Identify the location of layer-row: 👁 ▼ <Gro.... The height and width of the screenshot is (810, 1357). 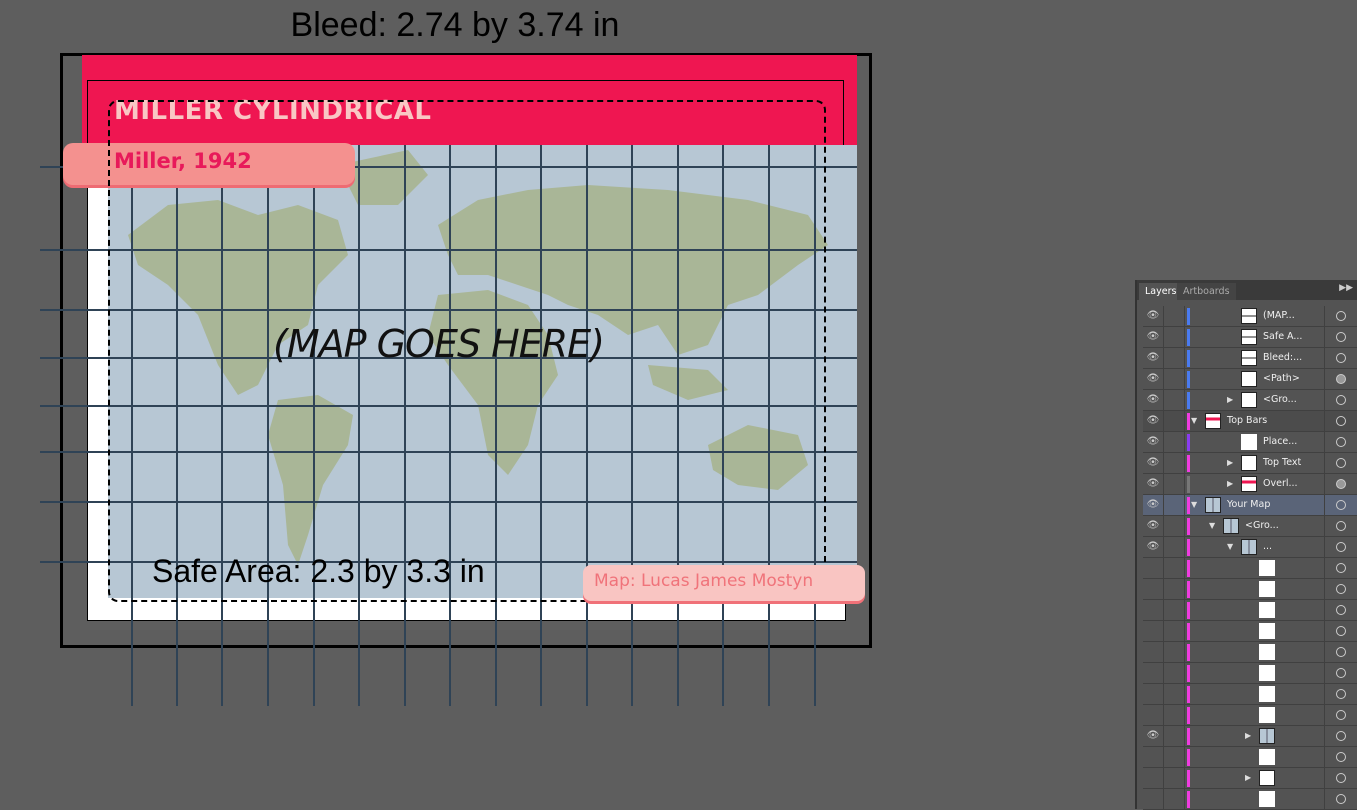
(1250, 526).